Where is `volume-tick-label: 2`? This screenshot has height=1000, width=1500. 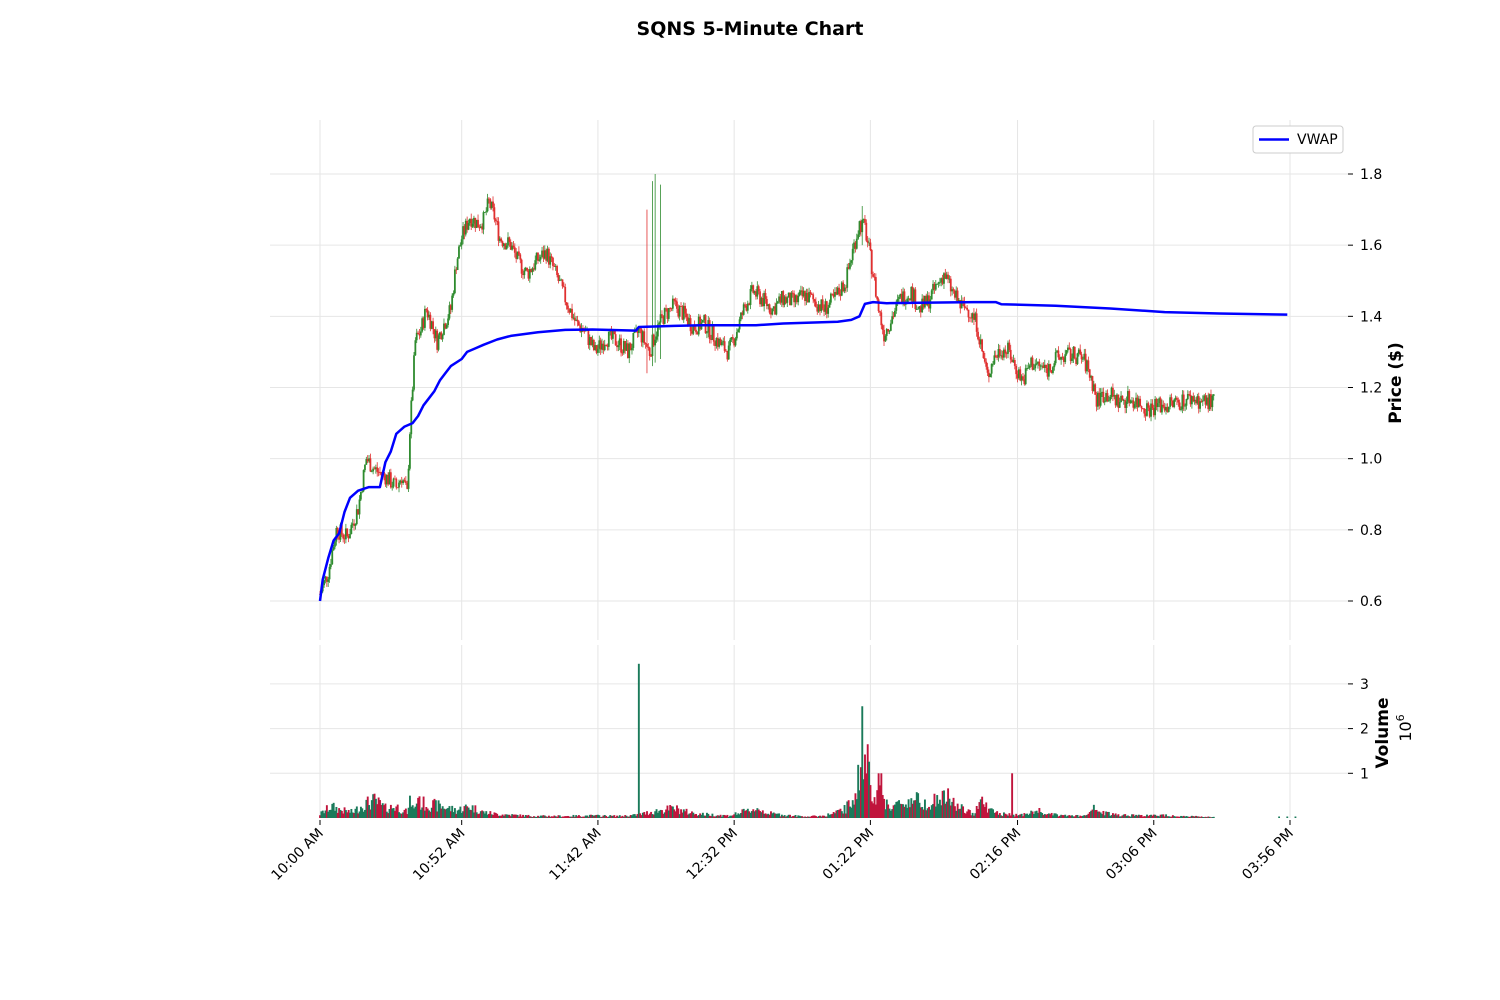
volume-tick-label: 2 is located at coordinates (1364, 730).